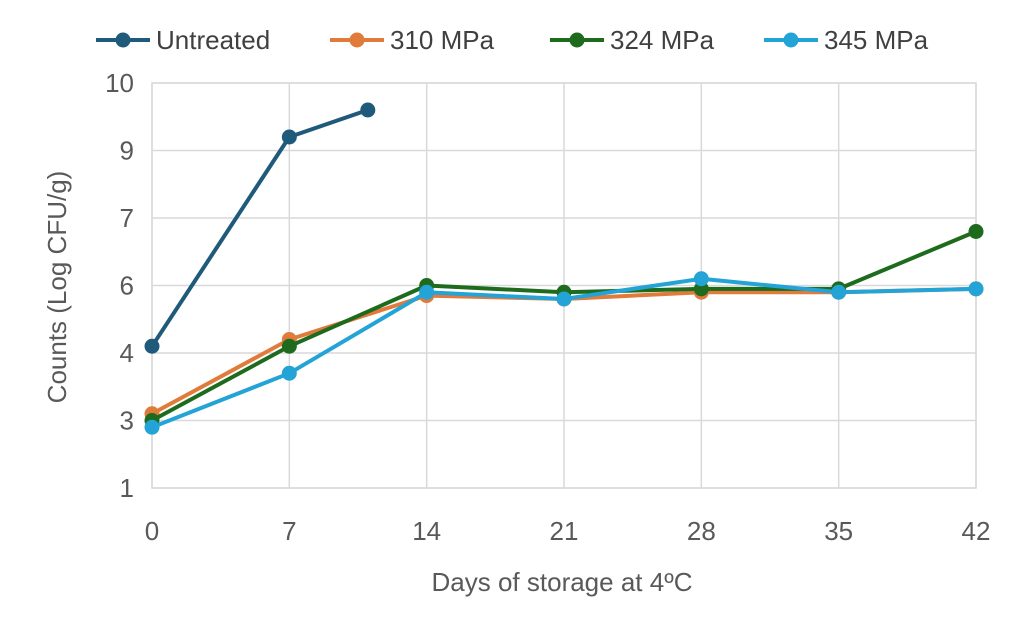 The image size is (1024, 622). Describe the element at coordinates (289, 531) in the screenshot. I see `x-tick-label: 7` at that location.